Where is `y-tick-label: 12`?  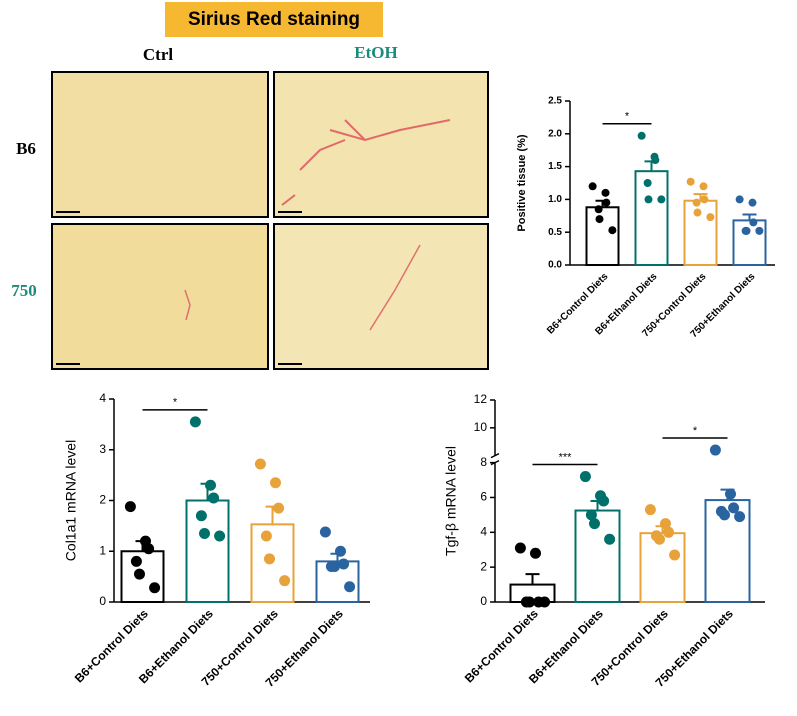 y-tick-label: 12 is located at coordinates (481, 399).